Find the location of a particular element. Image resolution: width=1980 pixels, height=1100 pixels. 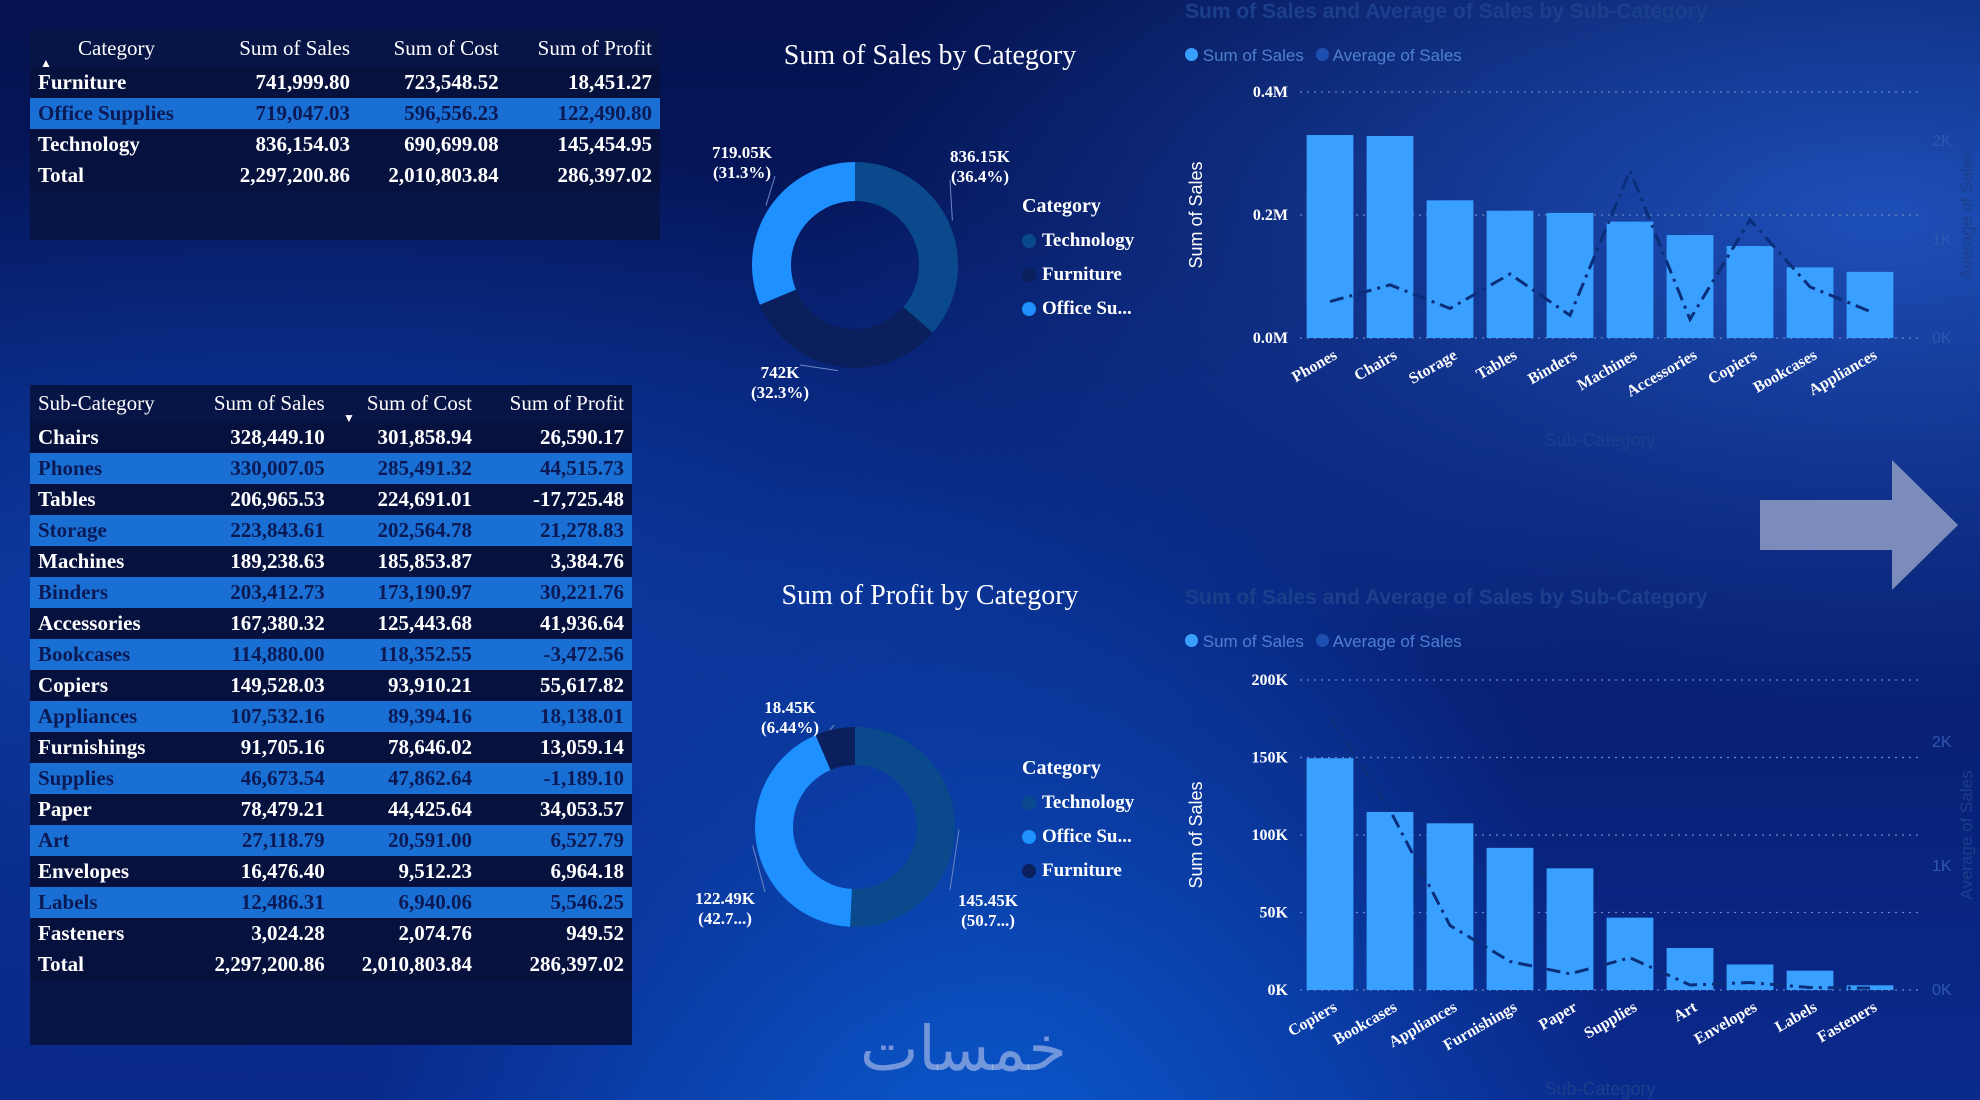

table-row: Machines 189,238.63 185,853.87 3,384.76 is located at coordinates (331, 561).